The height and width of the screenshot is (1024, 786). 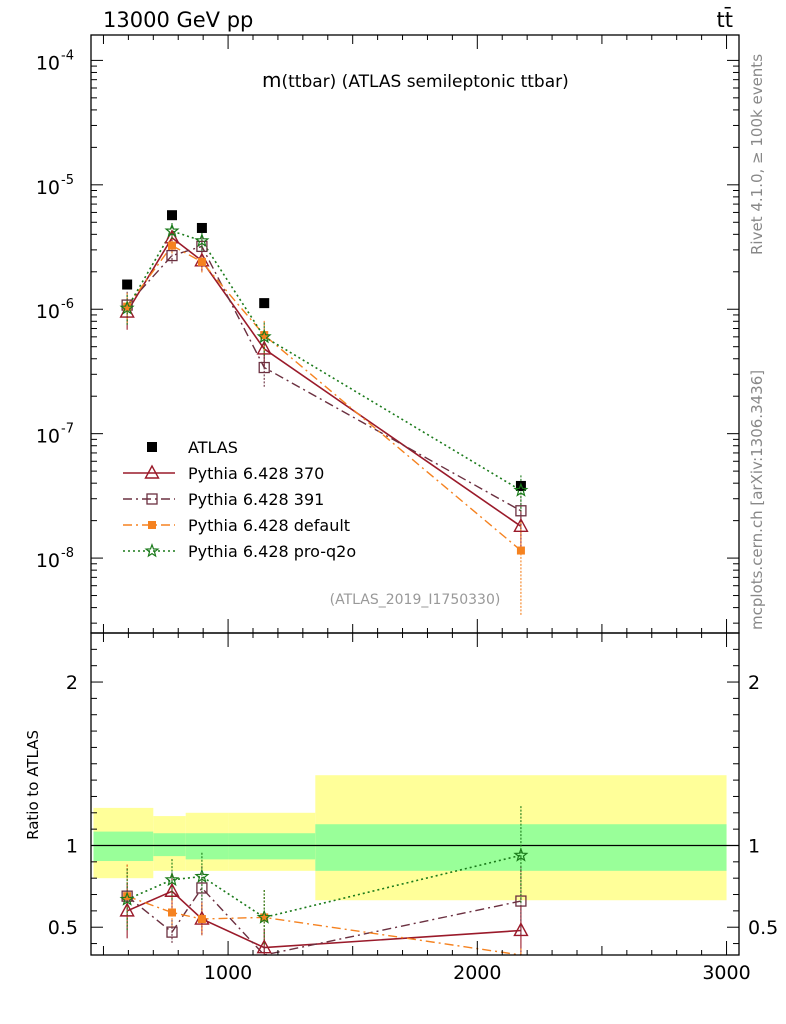 I want to click on y-tick-exponent: -6, so click(x=67, y=304).